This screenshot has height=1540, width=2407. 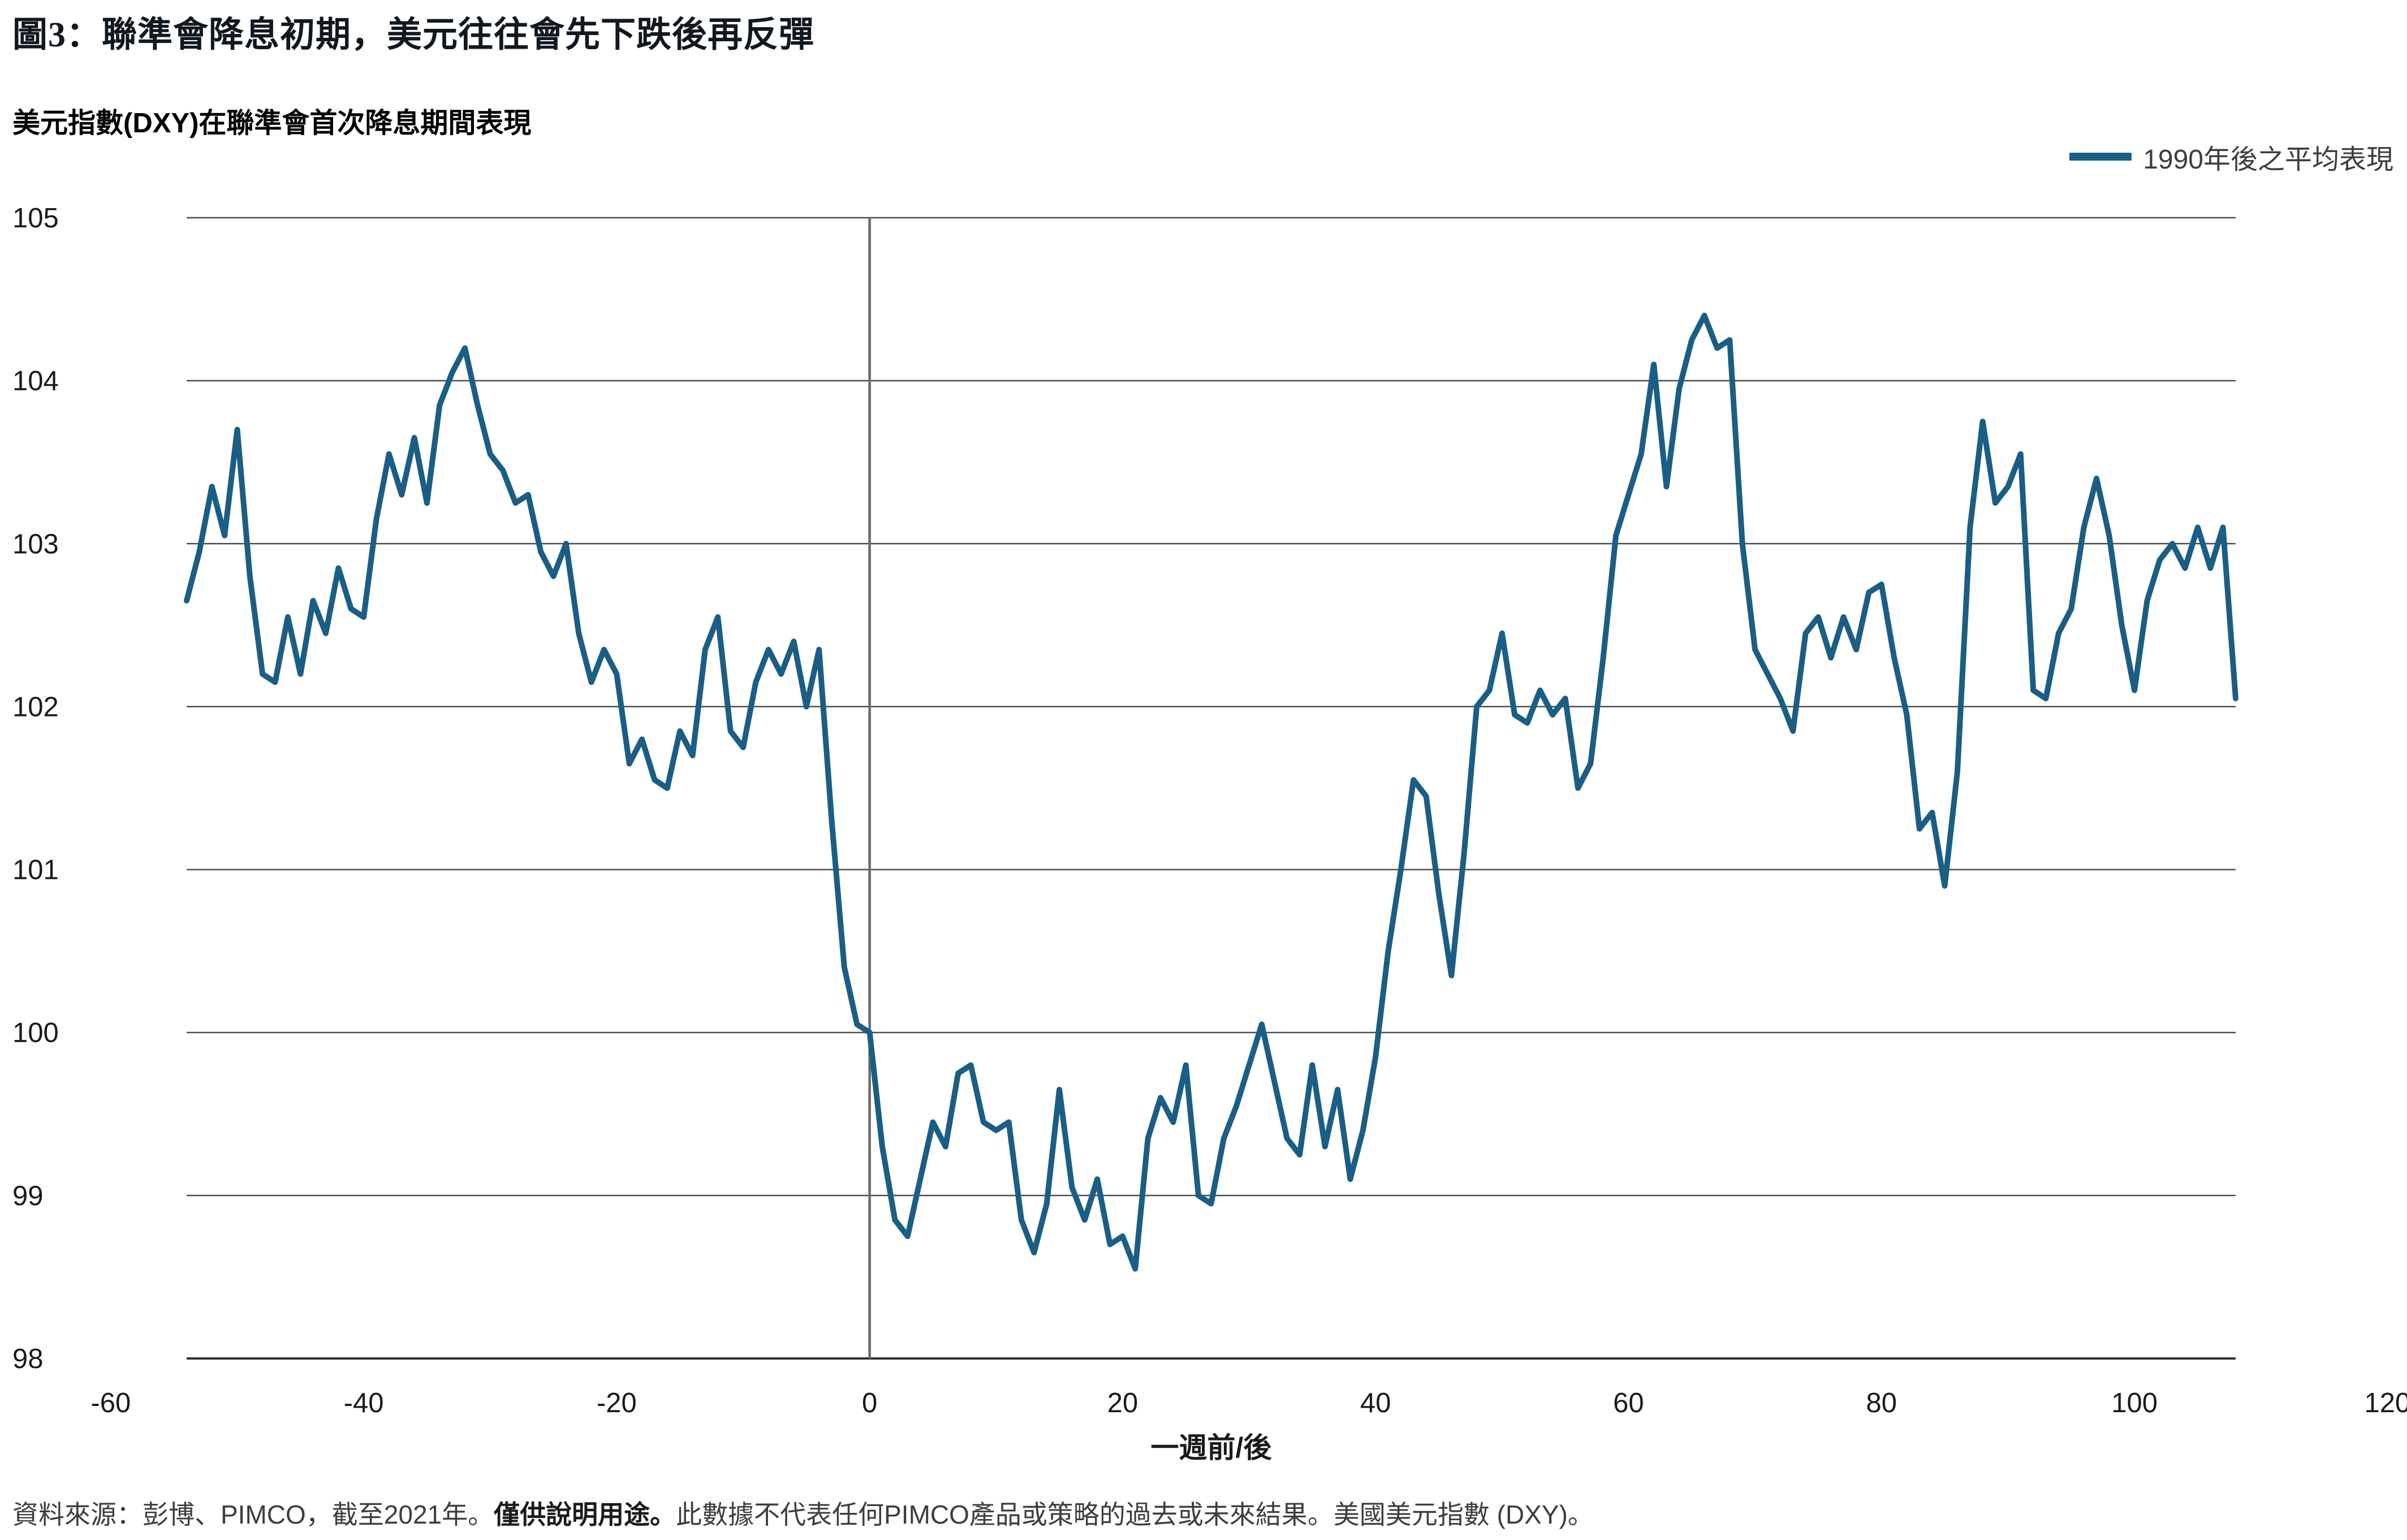 What do you see at coordinates (1375, 1403) in the screenshot?
I see `x-tick-label: 40` at bounding box center [1375, 1403].